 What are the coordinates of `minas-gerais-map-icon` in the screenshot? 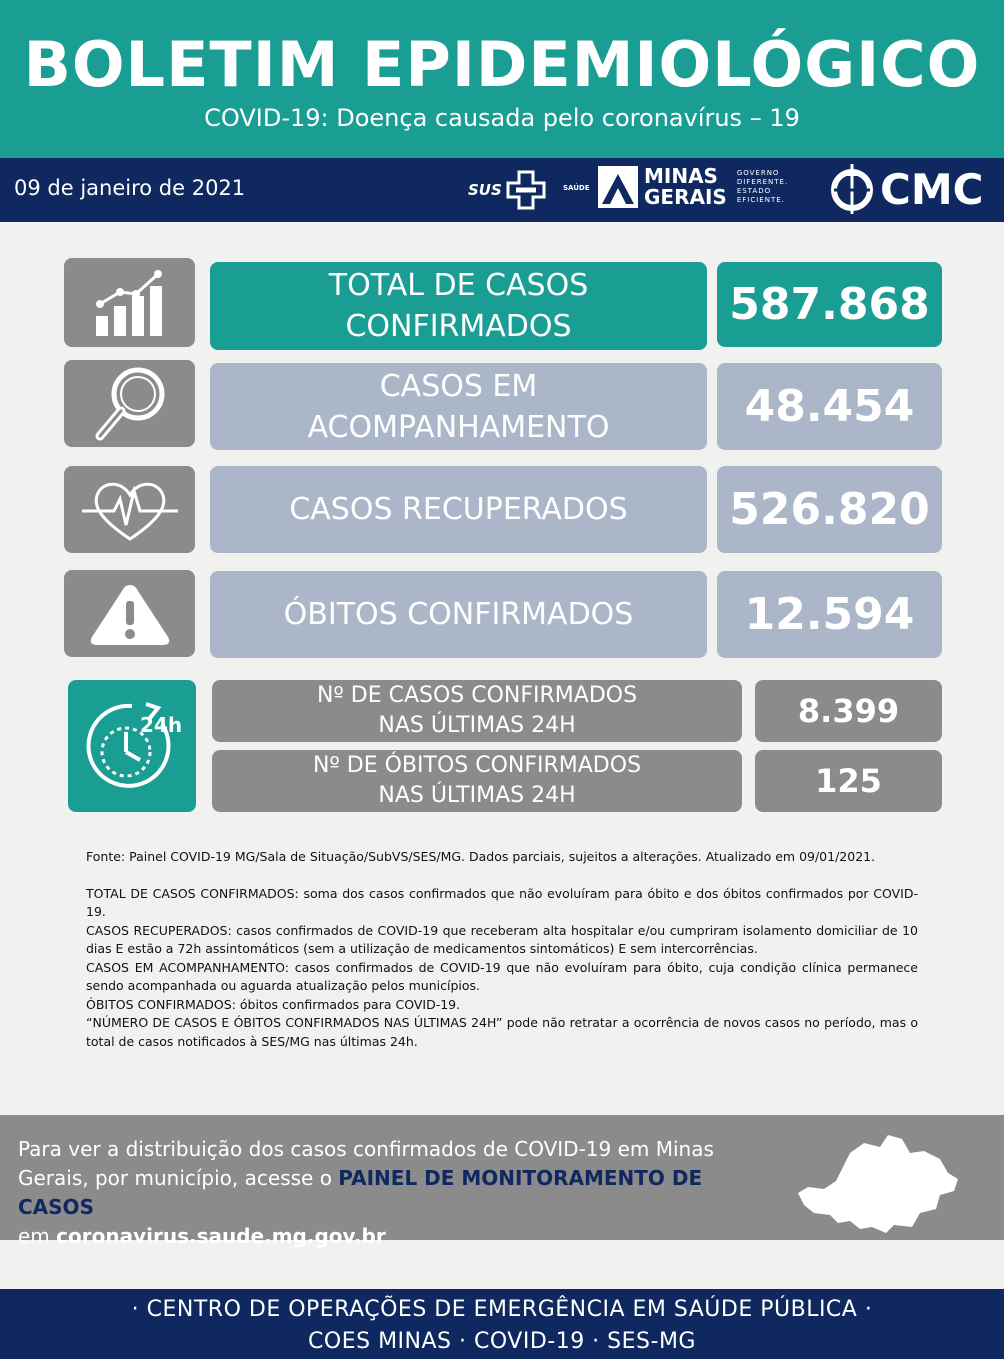 It's located at (878, 1184).